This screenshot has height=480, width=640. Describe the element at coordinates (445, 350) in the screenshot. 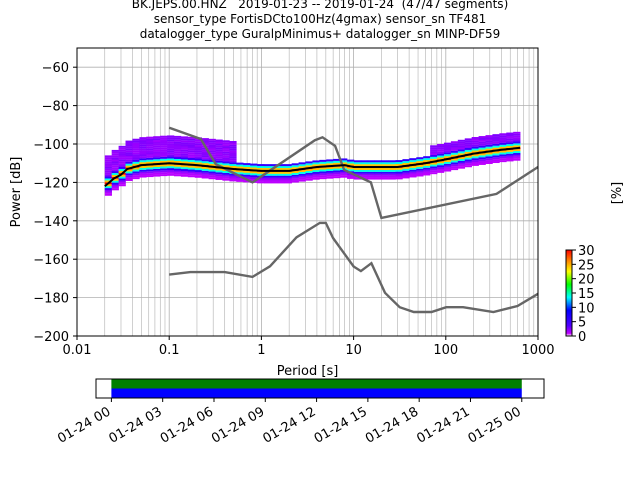

I see `x-tick-label: 100` at that location.